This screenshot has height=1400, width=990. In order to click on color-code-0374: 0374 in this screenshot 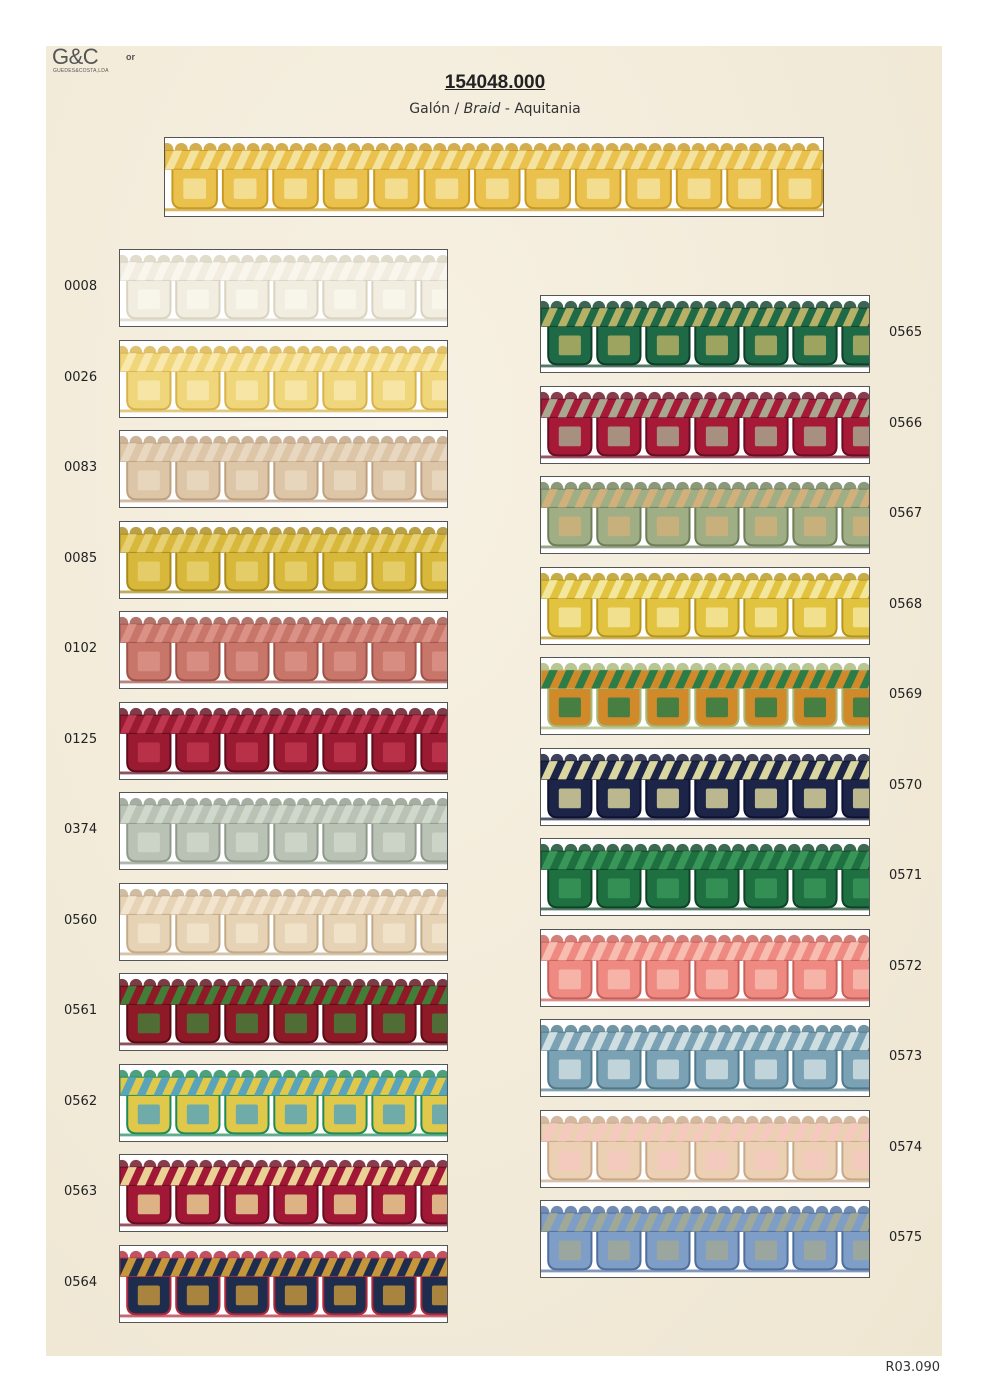, I will do `click(81, 829)`.